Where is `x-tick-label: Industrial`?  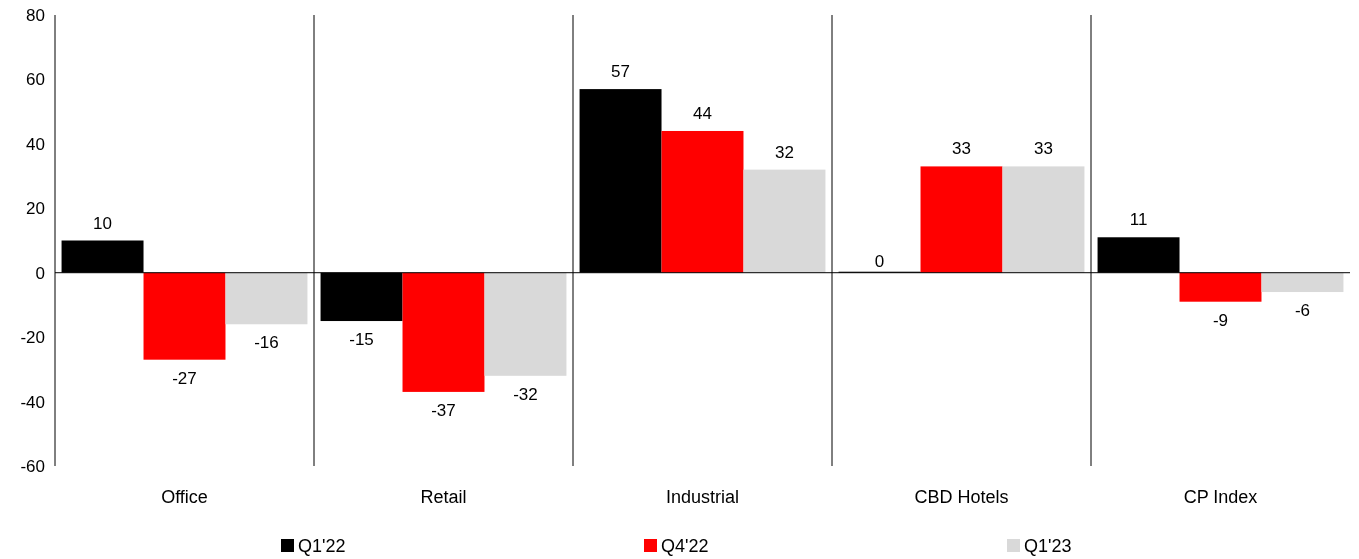 x-tick-label: Industrial is located at coordinates (702, 497).